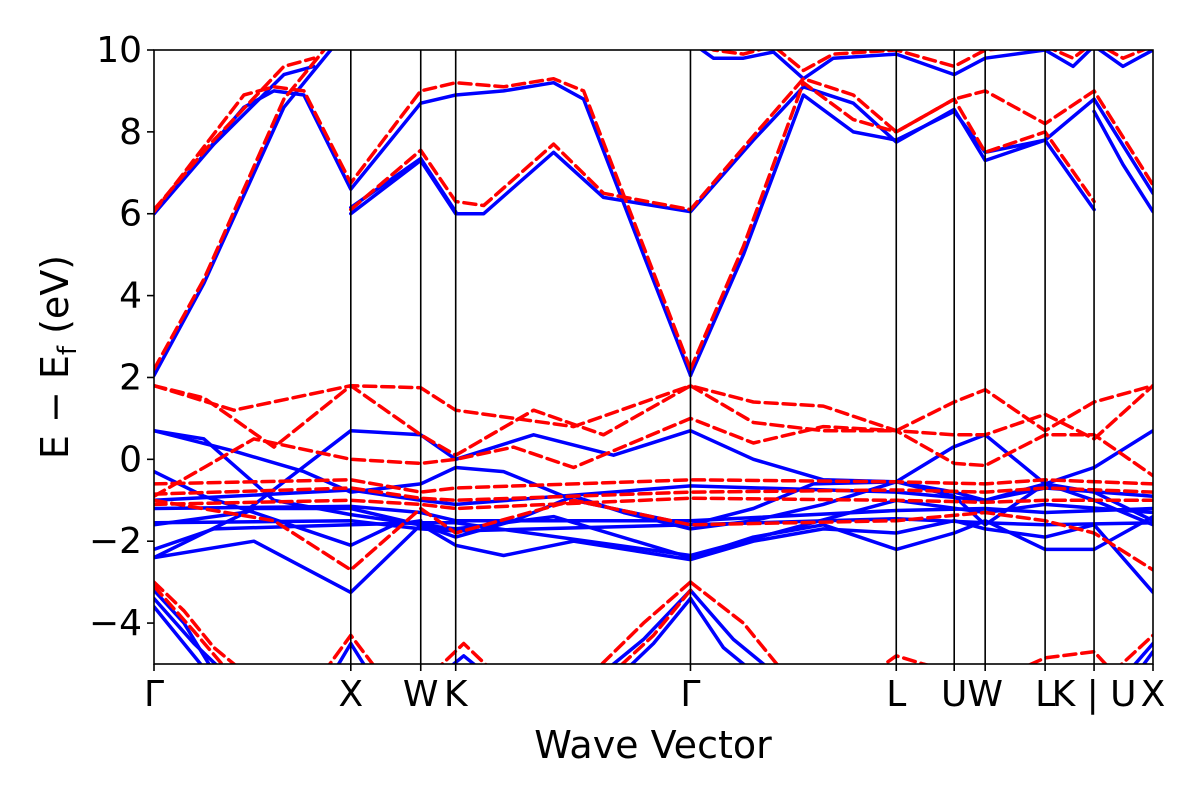 The image size is (1200, 800). I want to click on y-tick-label-6: 8, so click(130, 132).